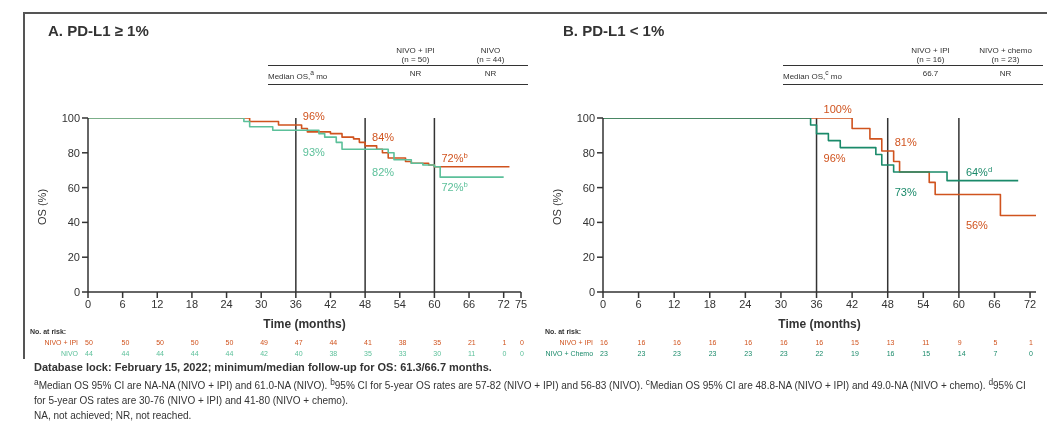 The width and height of the screenshot is (1047, 440). I want to click on x-tick-label: 75, so click(521, 303).